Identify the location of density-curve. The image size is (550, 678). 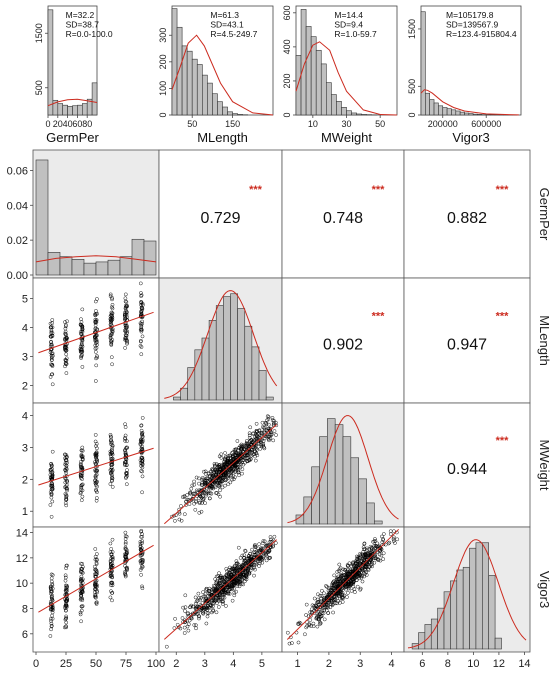
(222, 75).